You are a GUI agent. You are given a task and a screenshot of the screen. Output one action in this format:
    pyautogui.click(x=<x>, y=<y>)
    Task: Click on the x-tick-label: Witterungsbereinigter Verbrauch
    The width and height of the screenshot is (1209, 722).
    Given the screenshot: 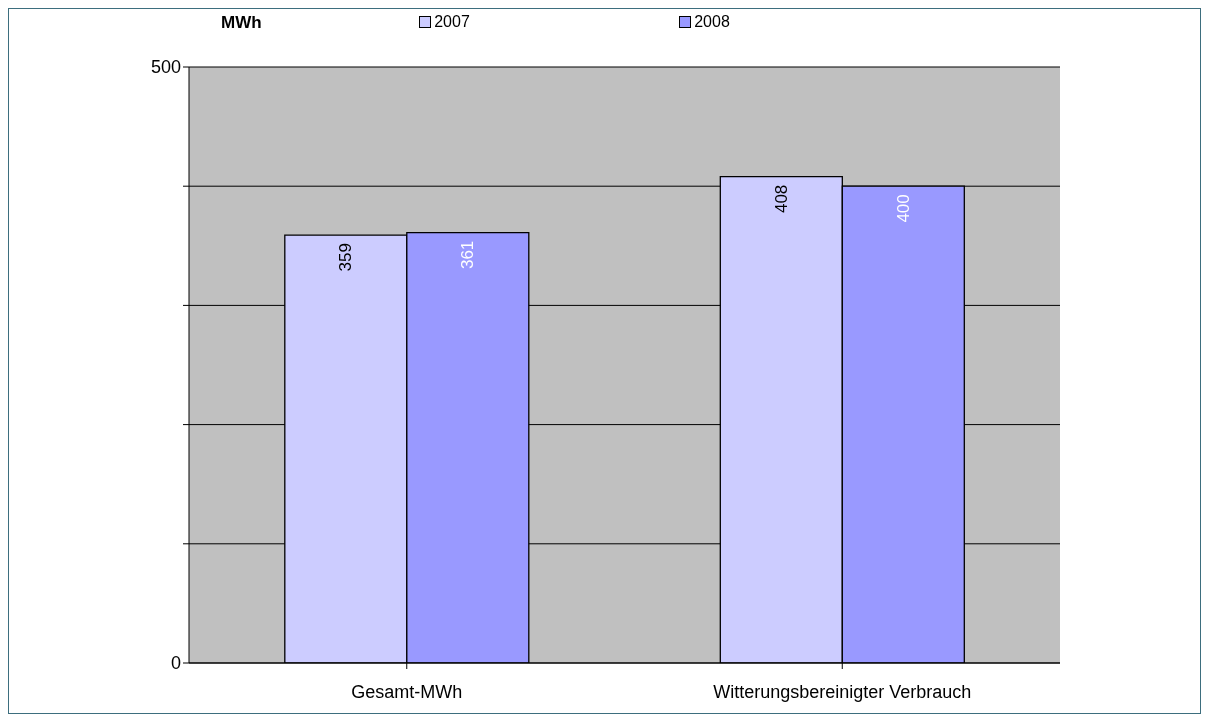 What is the action you would take?
    pyautogui.click(x=842, y=691)
    